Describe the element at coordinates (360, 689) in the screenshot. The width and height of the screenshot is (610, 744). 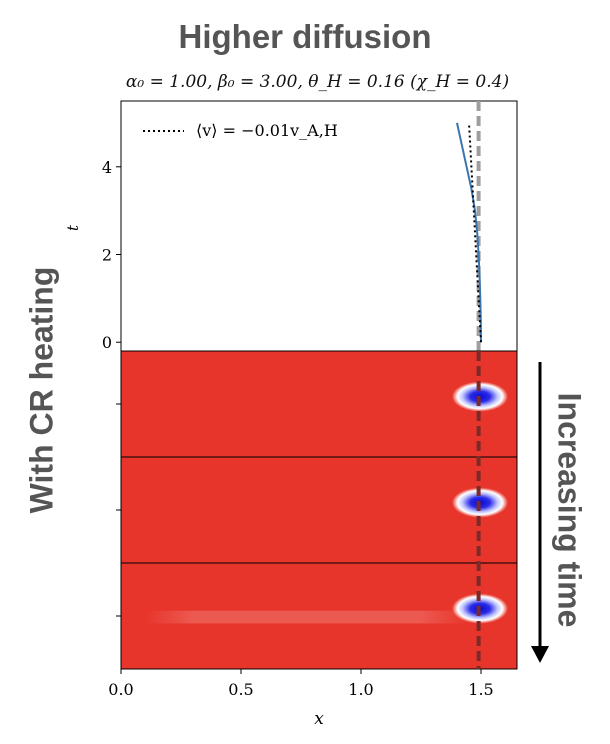
I see `x-tick-label: 1.0` at that location.